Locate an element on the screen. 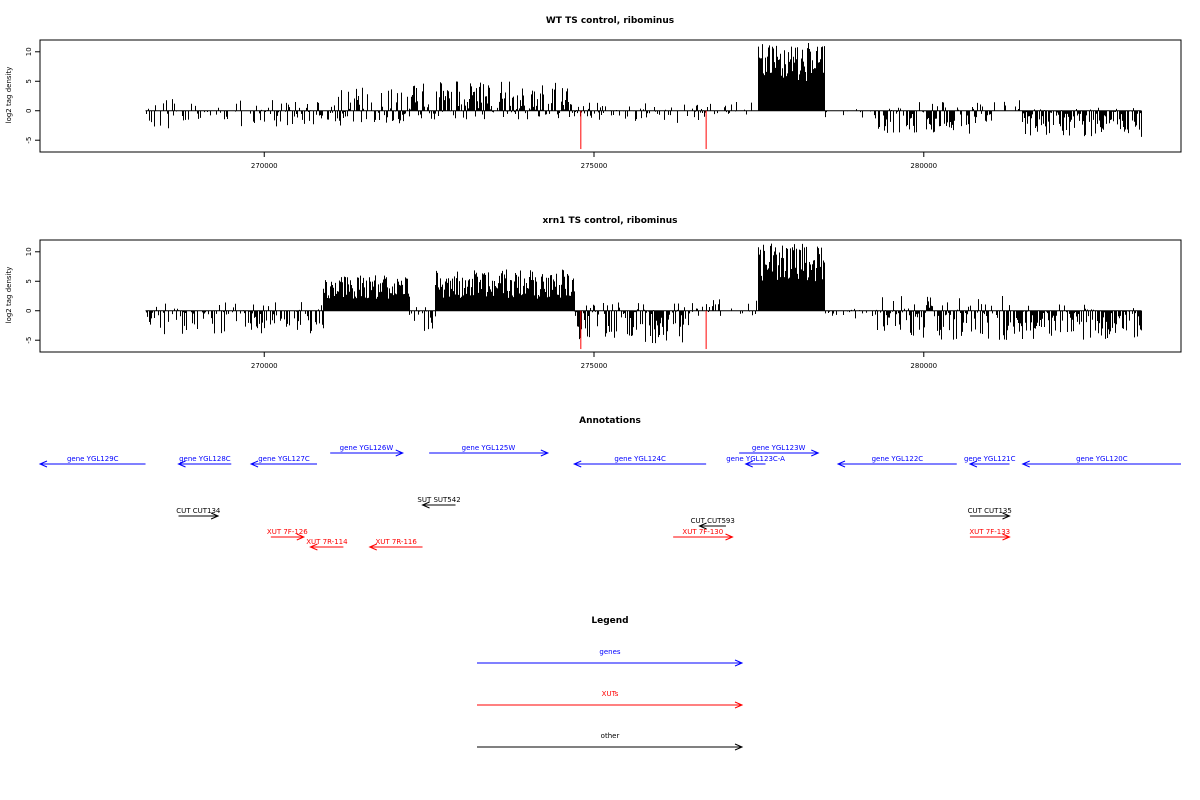 The height and width of the screenshot is (800, 1200). annotation-feature: CUT CUT593 is located at coordinates (713, 523).